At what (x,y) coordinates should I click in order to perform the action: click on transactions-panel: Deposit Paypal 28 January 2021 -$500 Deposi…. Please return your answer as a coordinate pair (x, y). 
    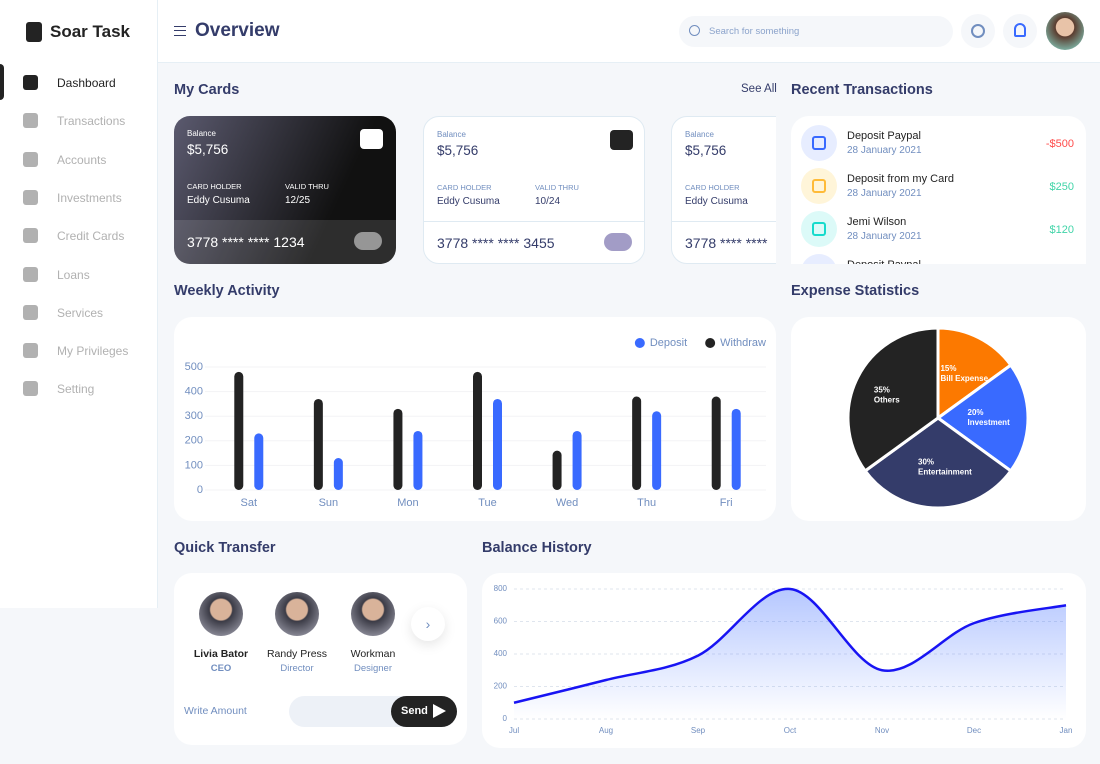
    Looking at the image, I should click on (938, 190).